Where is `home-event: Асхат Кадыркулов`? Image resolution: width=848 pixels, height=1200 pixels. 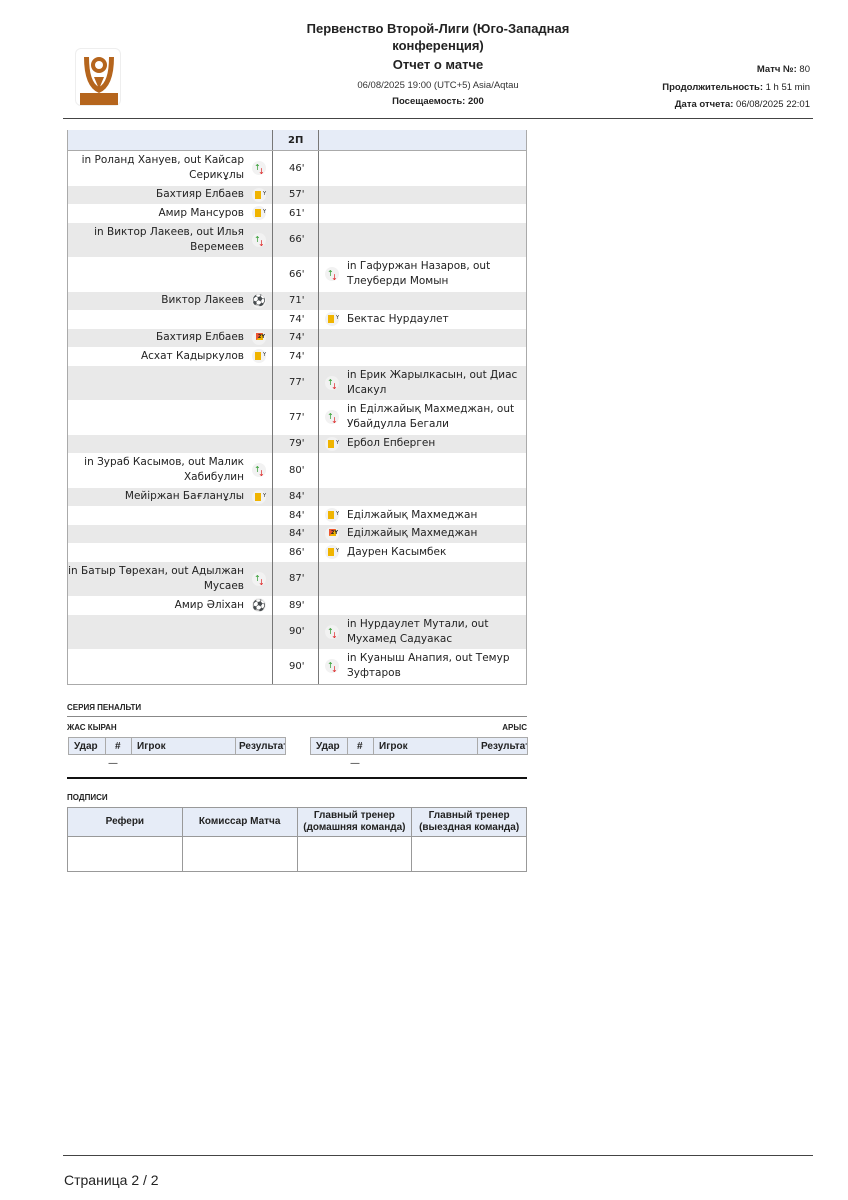 home-event: Асхат Кадыркулов is located at coordinates (170, 356).